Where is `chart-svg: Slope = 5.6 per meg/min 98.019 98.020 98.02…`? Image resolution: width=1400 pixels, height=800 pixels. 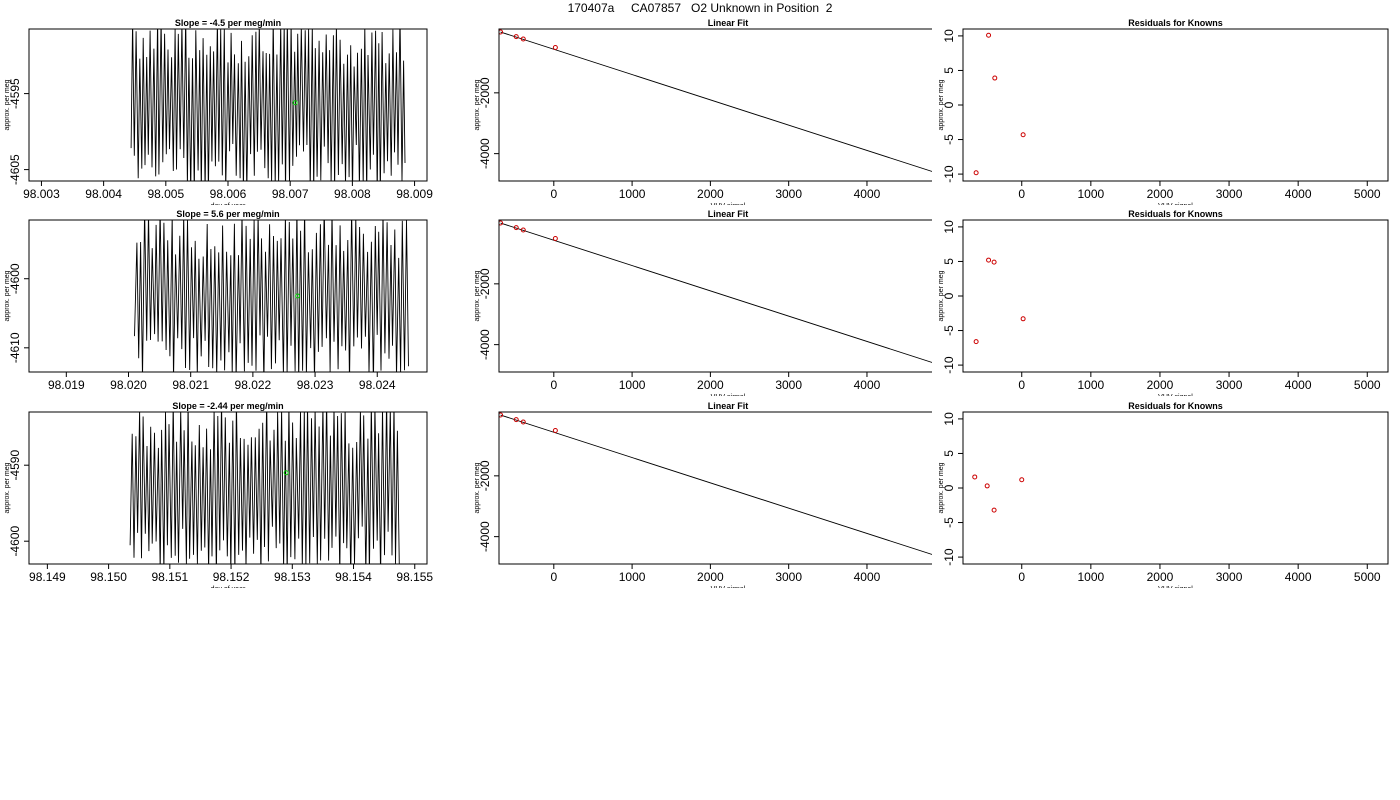
chart-svg: Slope = 5.6 per meg/min 98.019 98.020 98.02… is located at coordinates (216, 300).